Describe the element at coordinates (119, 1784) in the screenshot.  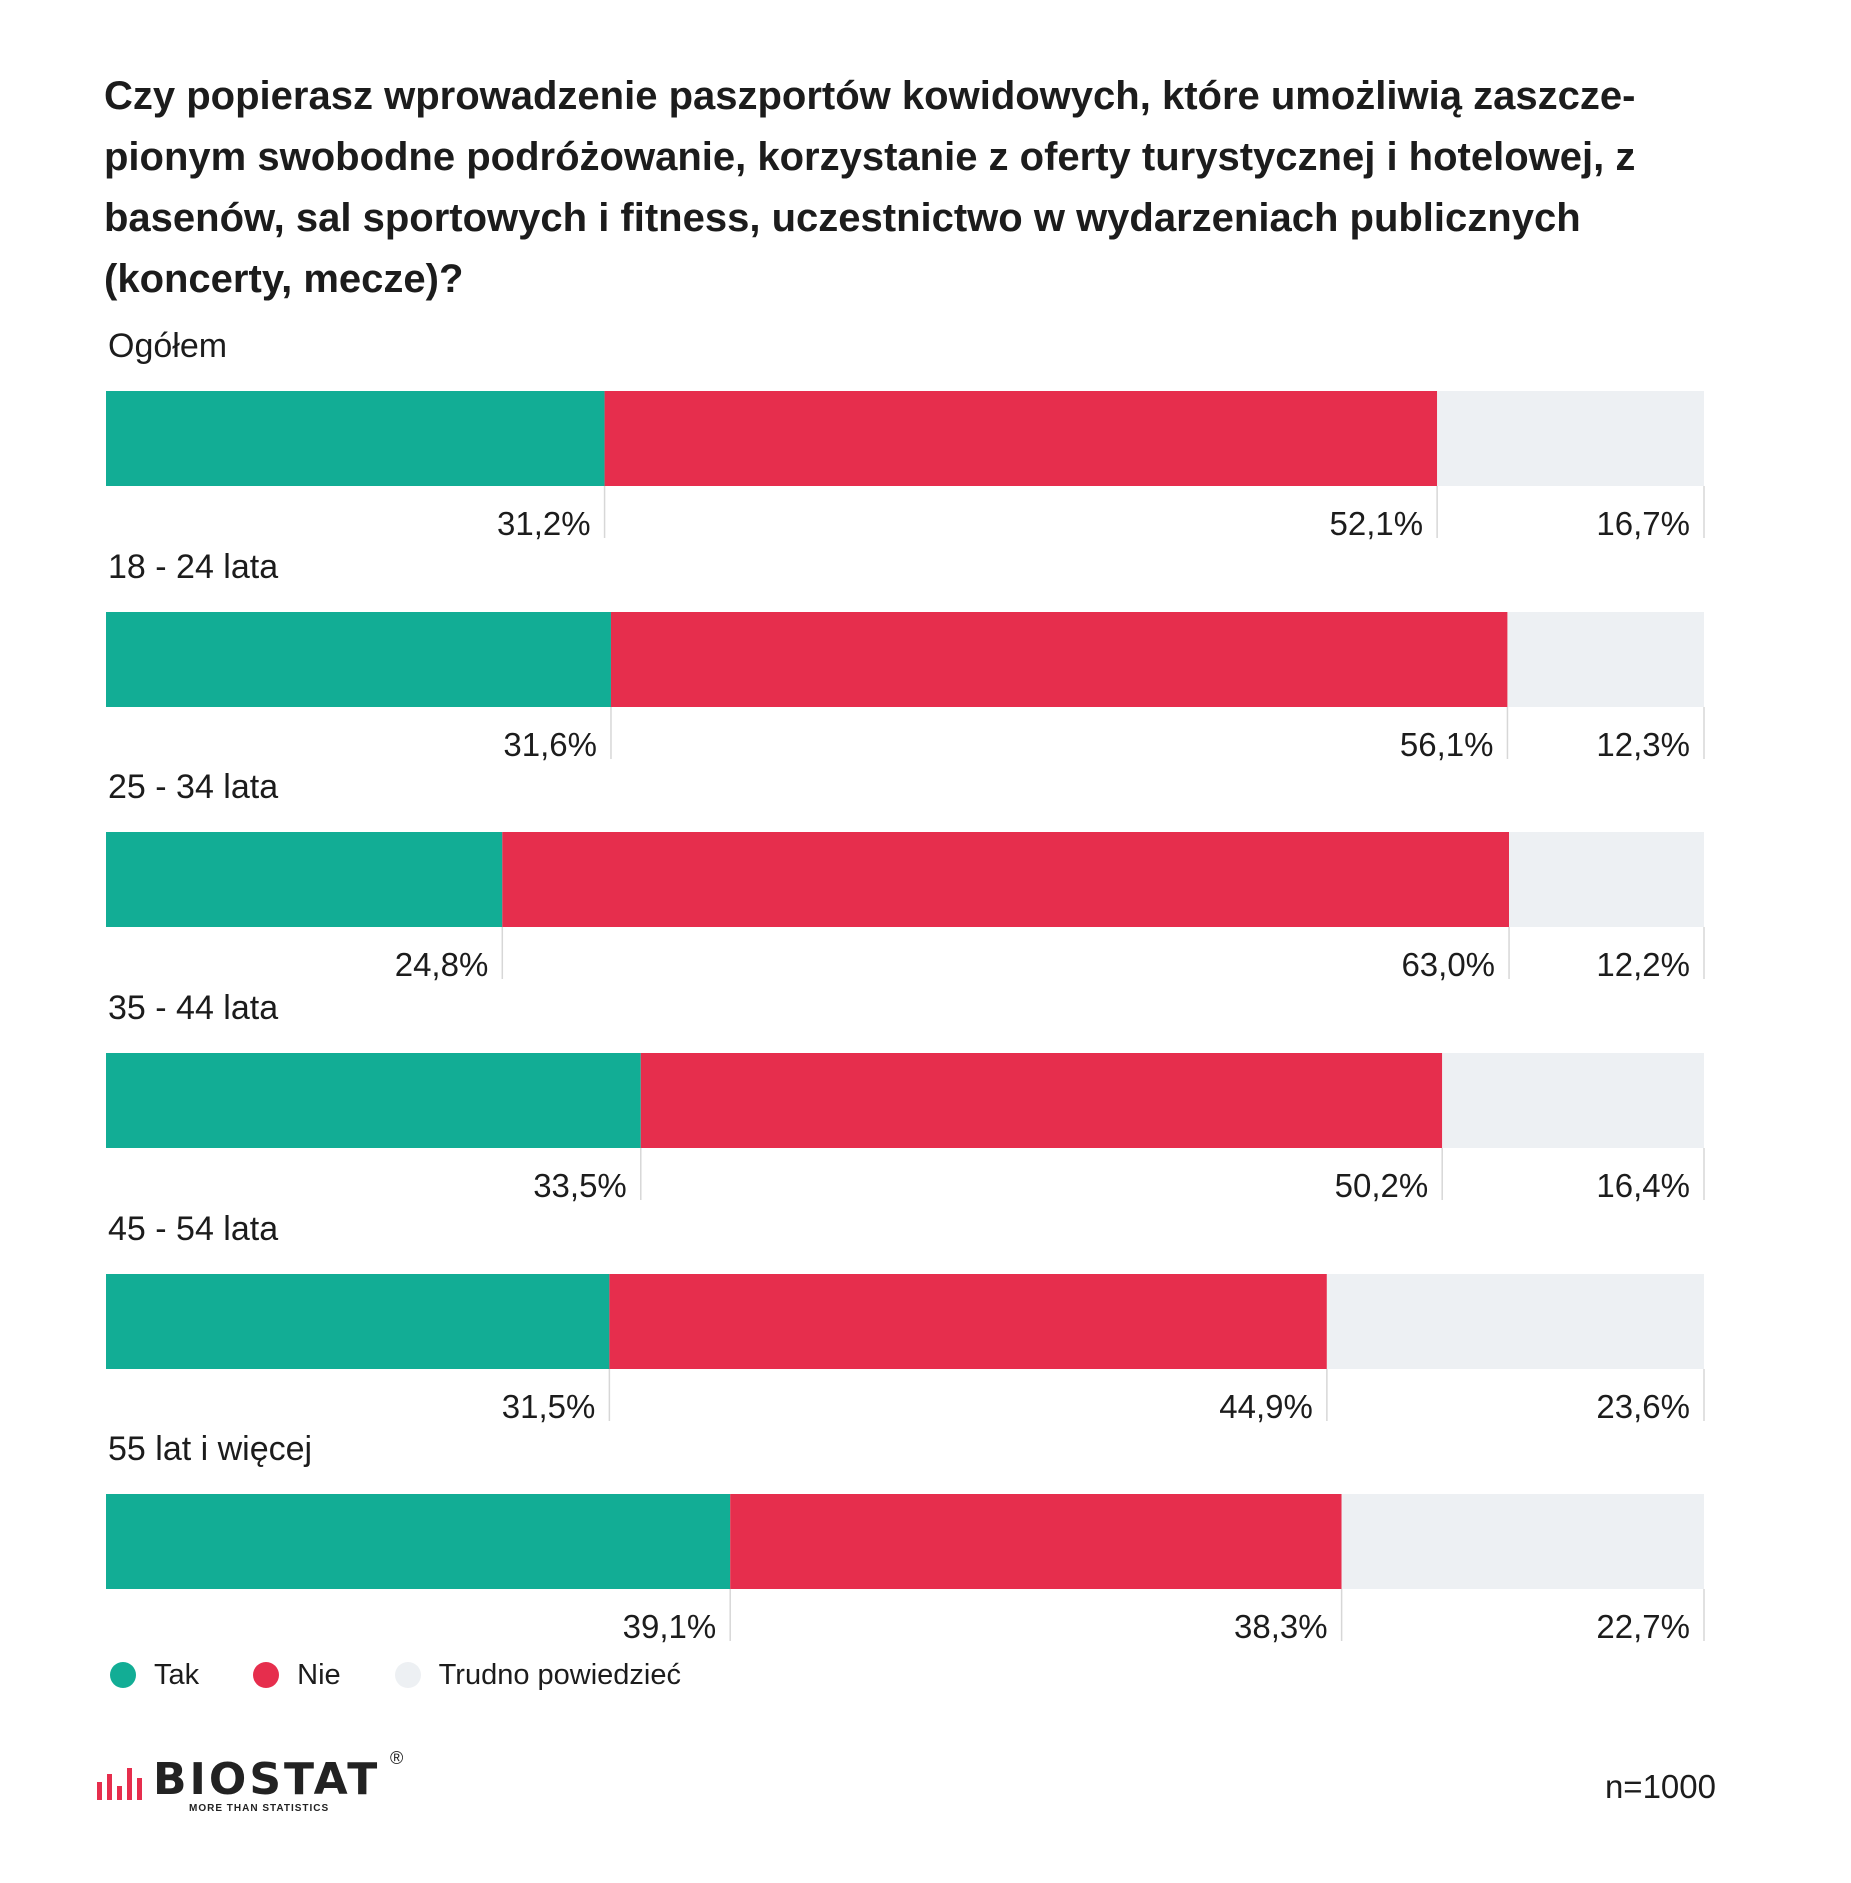
I see `logo-bars-icon` at that location.